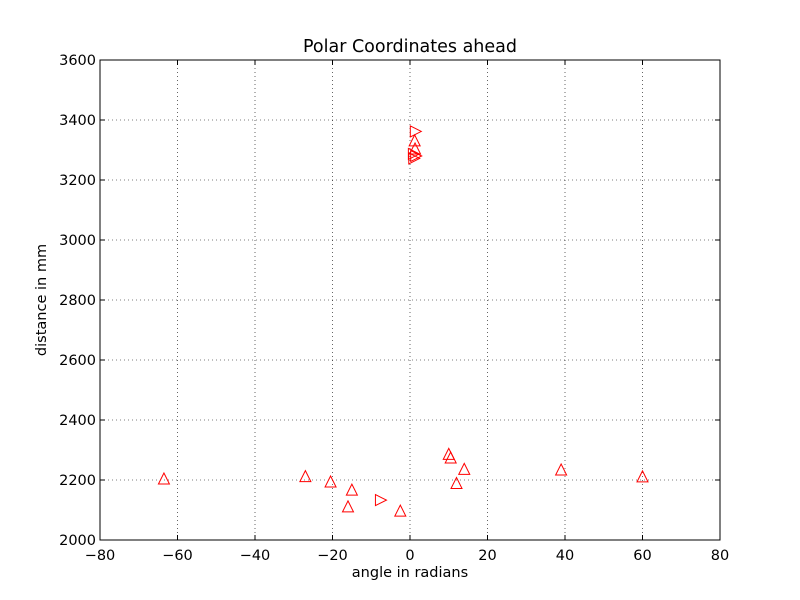 The image size is (800, 600). What do you see at coordinates (77, 361) in the screenshot?
I see `y-tick-label: 2600` at bounding box center [77, 361].